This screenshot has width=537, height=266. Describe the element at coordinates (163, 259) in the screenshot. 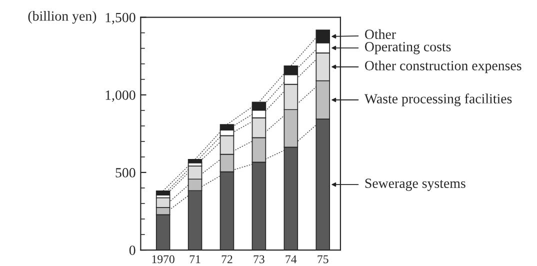

I see `x-tick-label: 1970` at that location.